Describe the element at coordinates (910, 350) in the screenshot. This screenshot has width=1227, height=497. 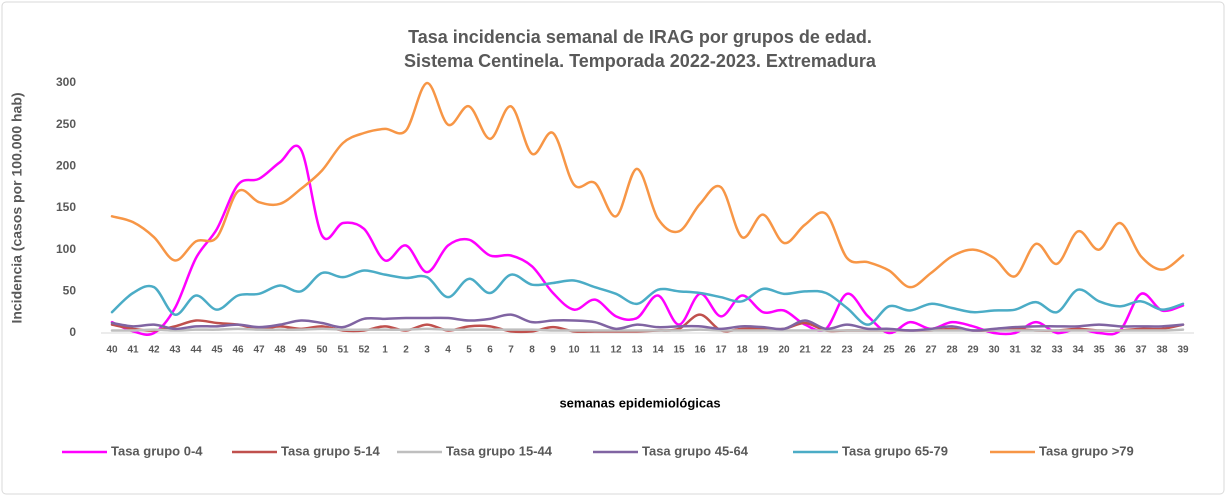
I see `x-tick-label: 26` at that location.